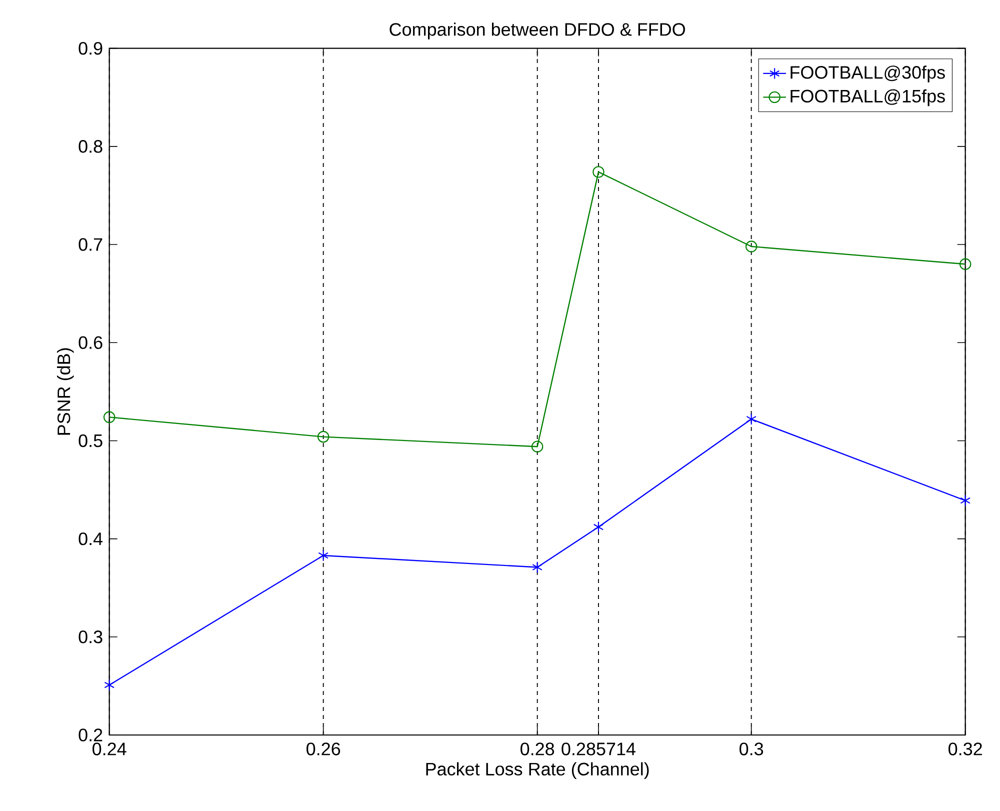 This screenshot has width=1000, height=811. Describe the element at coordinates (90, 146) in the screenshot. I see `y-tick-label: 0.8` at that location.